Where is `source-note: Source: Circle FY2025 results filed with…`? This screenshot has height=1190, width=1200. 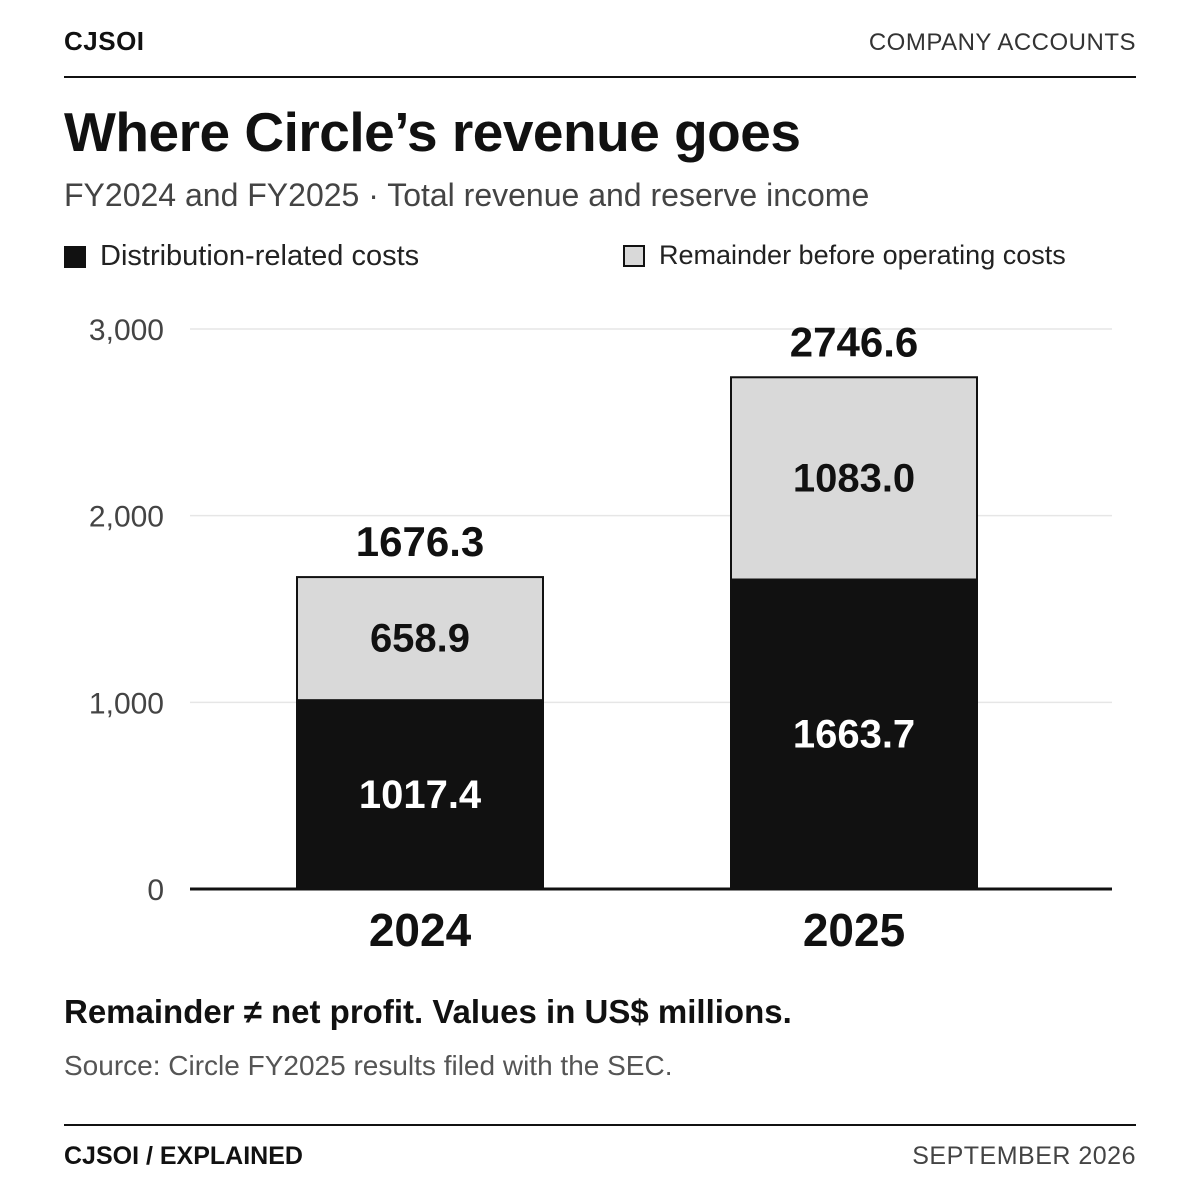 source-note: Source: Circle FY2025 results filed with… is located at coordinates (368, 1065).